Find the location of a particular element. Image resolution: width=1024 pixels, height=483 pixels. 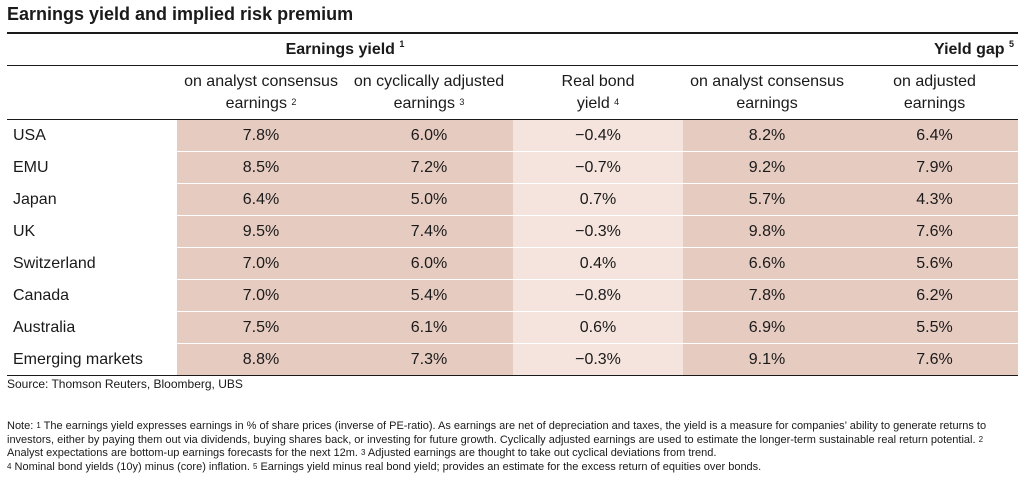

group-header-row: Earnings yield 1 Yield gap 5 is located at coordinates (512, 50).